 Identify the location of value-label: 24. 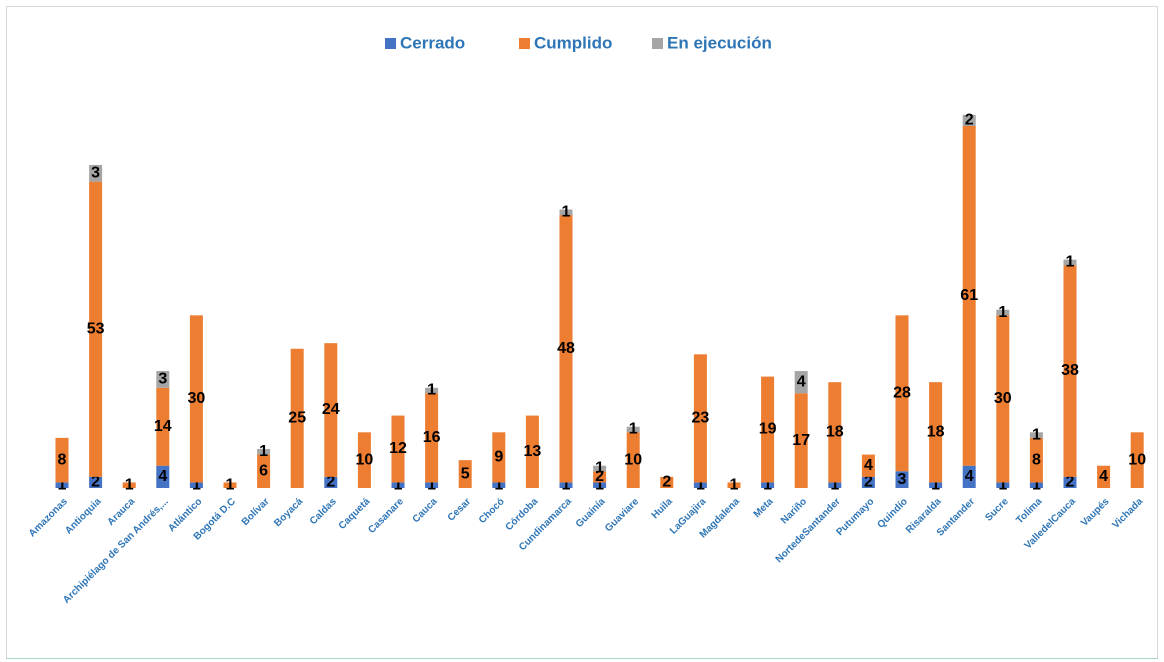
(331, 409).